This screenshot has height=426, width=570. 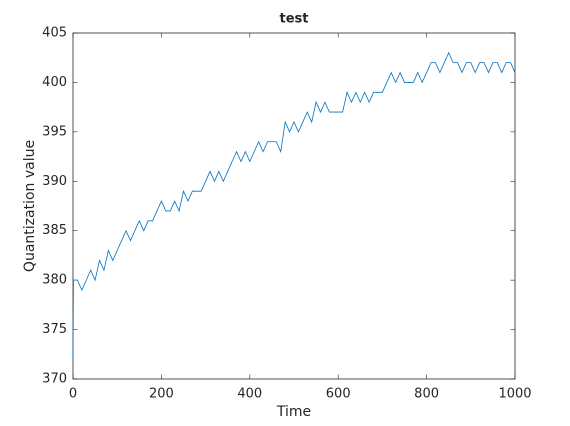 What do you see at coordinates (54, 230) in the screenshot?
I see `y-tick-label: 385` at bounding box center [54, 230].